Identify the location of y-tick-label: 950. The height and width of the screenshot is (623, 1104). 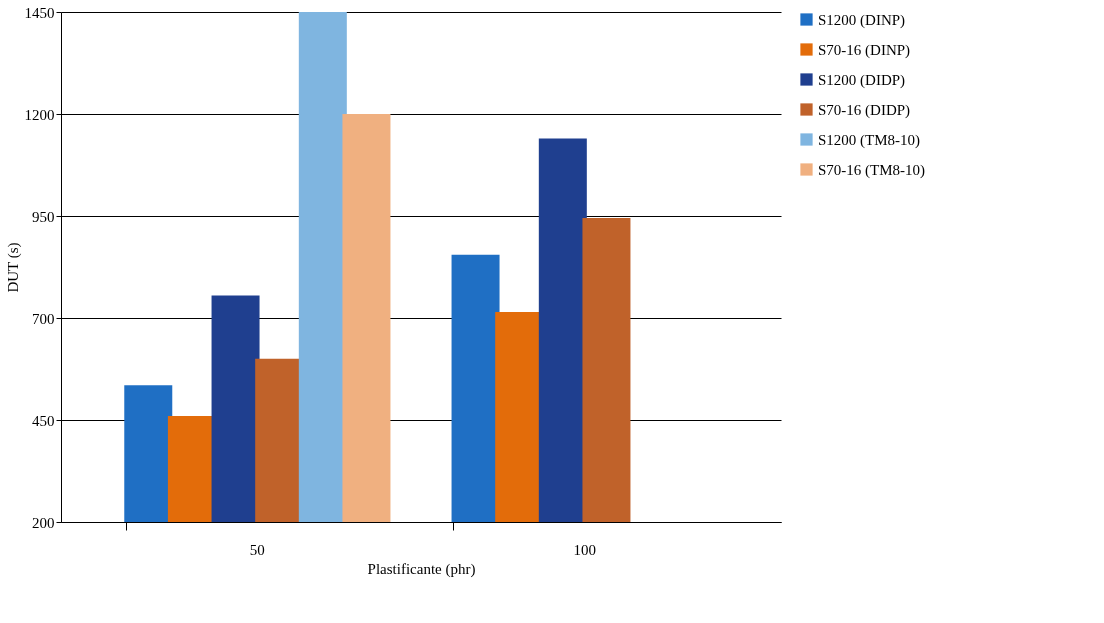
(43, 216).